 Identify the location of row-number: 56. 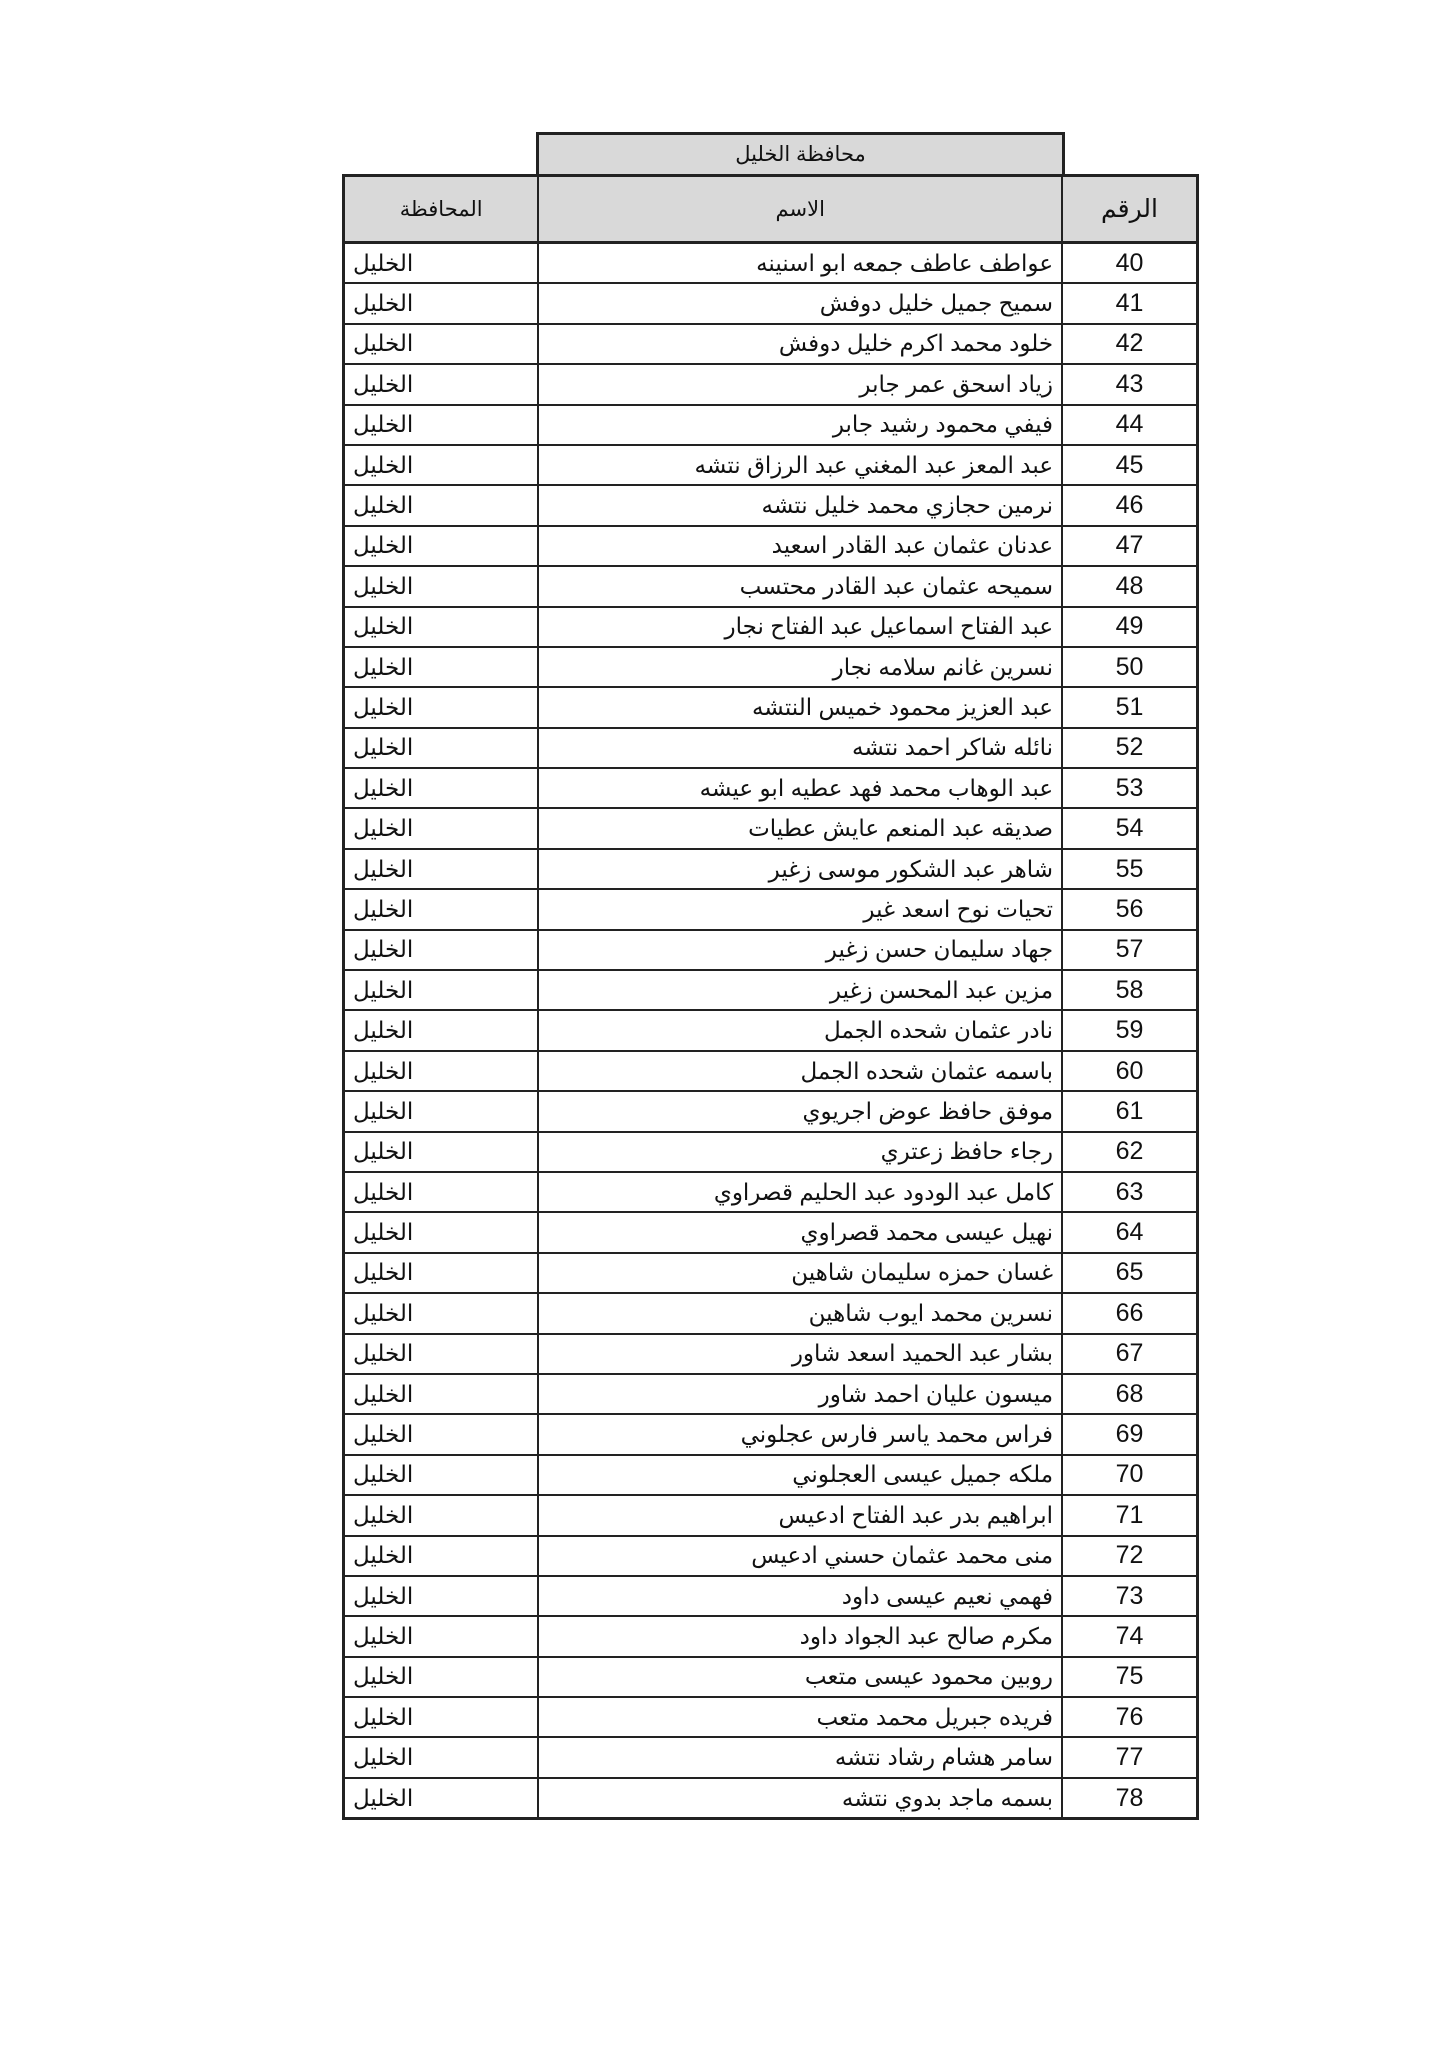
(1130, 909).